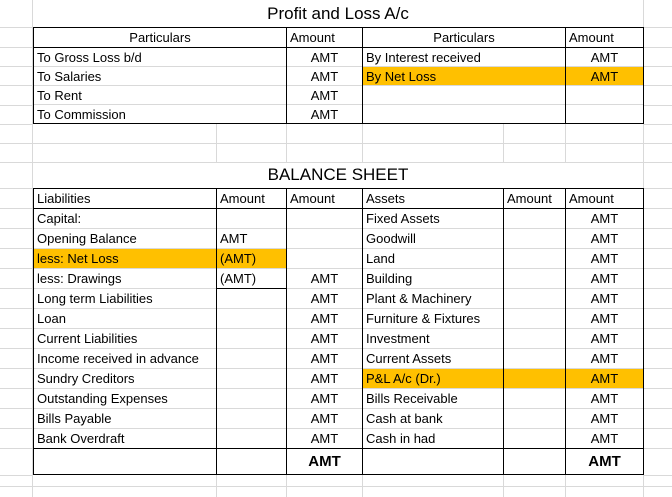 Image resolution: width=672 pixels, height=497 pixels. What do you see at coordinates (125, 258) in the screenshot?
I see `bs-cell-liability-highlighted: less: Net Loss` at bounding box center [125, 258].